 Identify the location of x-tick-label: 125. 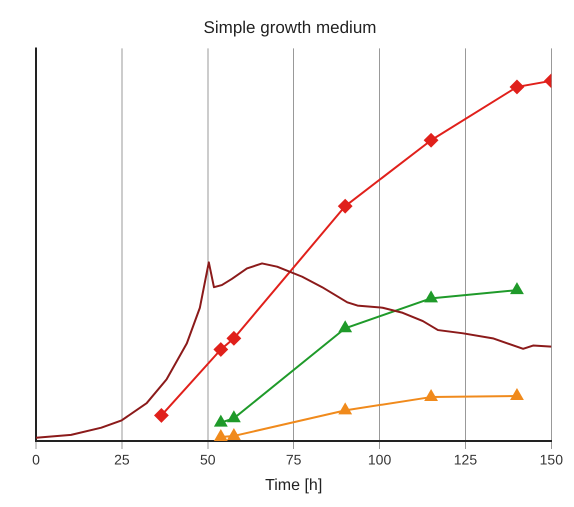
(466, 459).